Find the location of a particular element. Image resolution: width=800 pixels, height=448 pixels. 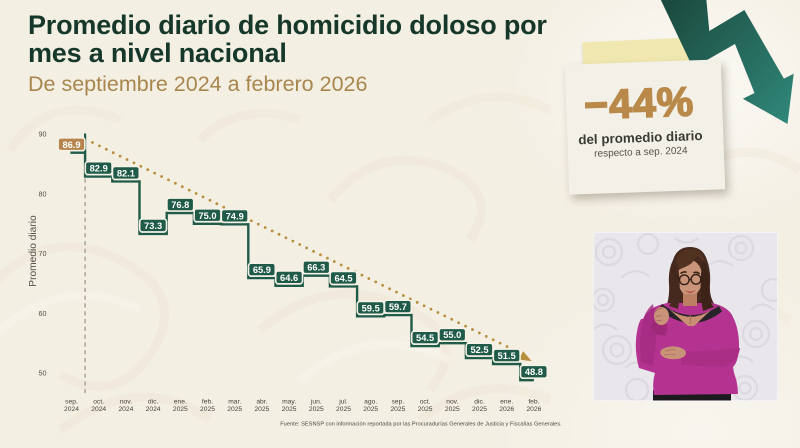

svg-text: mar. is located at coordinates (234, 401).